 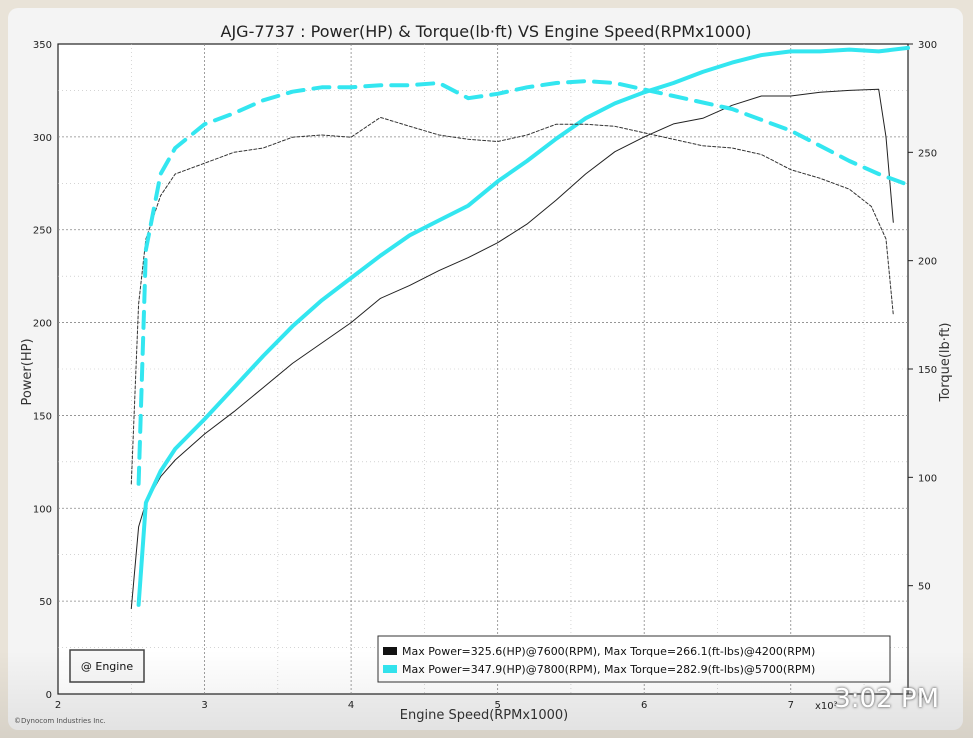 I want to click on y-tick-label-right: 300, so click(x=927, y=45).